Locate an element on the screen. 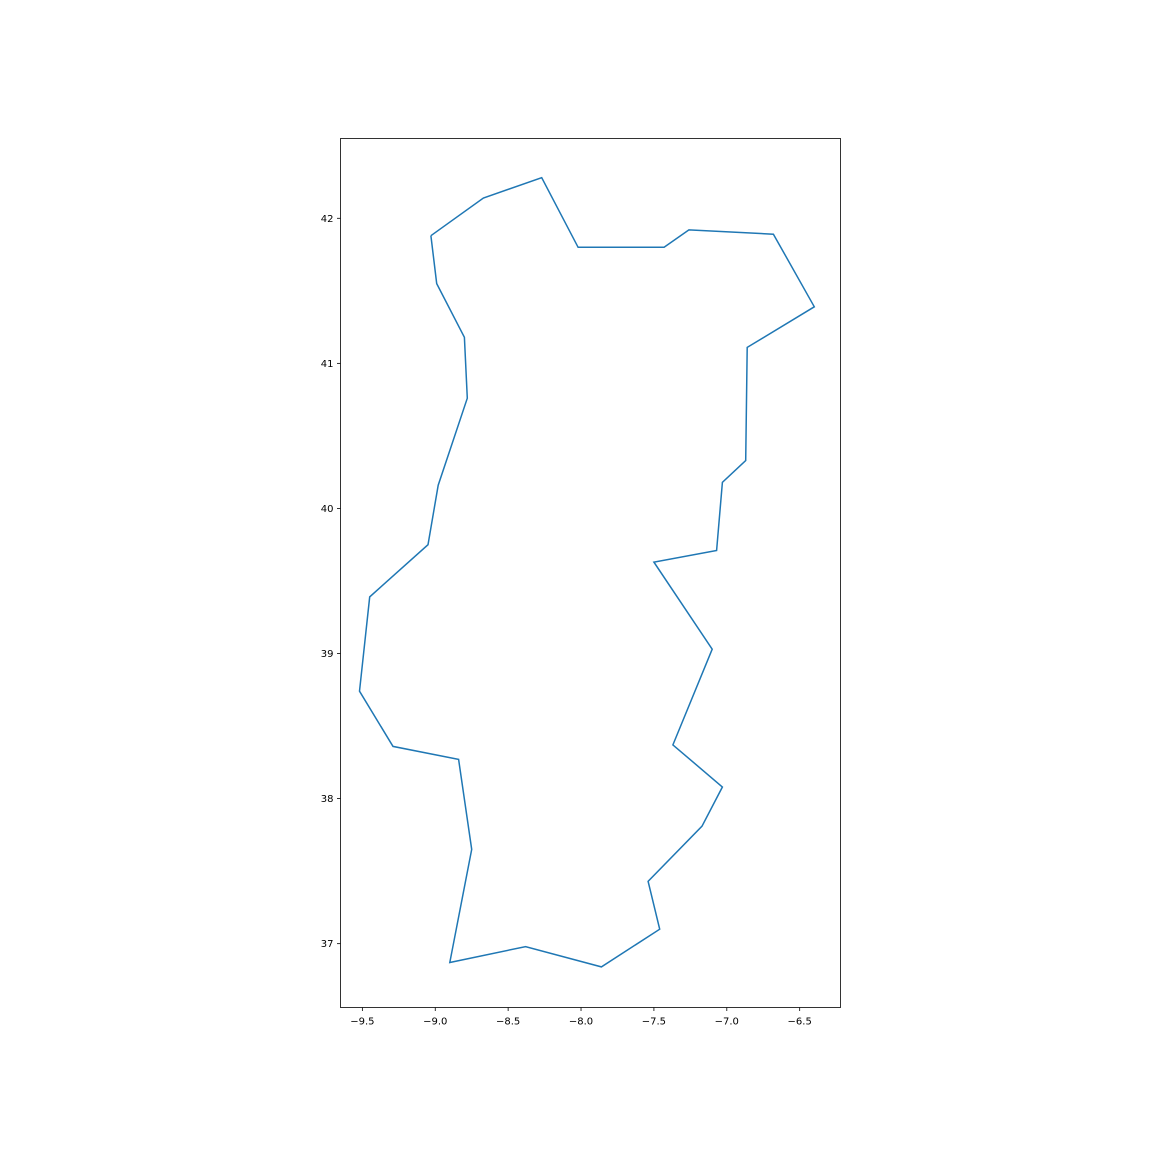 The image size is (1152, 1152). y-tick-label: 37 is located at coordinates (327, 944).